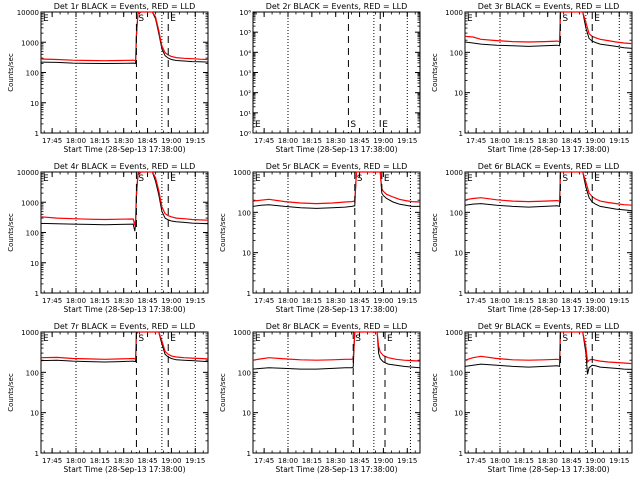  Describe the element at coordinates (549, 166) in the screenshot. I see `panel-title: Det 6r BLACK = Events, RED = LLD` at that location.